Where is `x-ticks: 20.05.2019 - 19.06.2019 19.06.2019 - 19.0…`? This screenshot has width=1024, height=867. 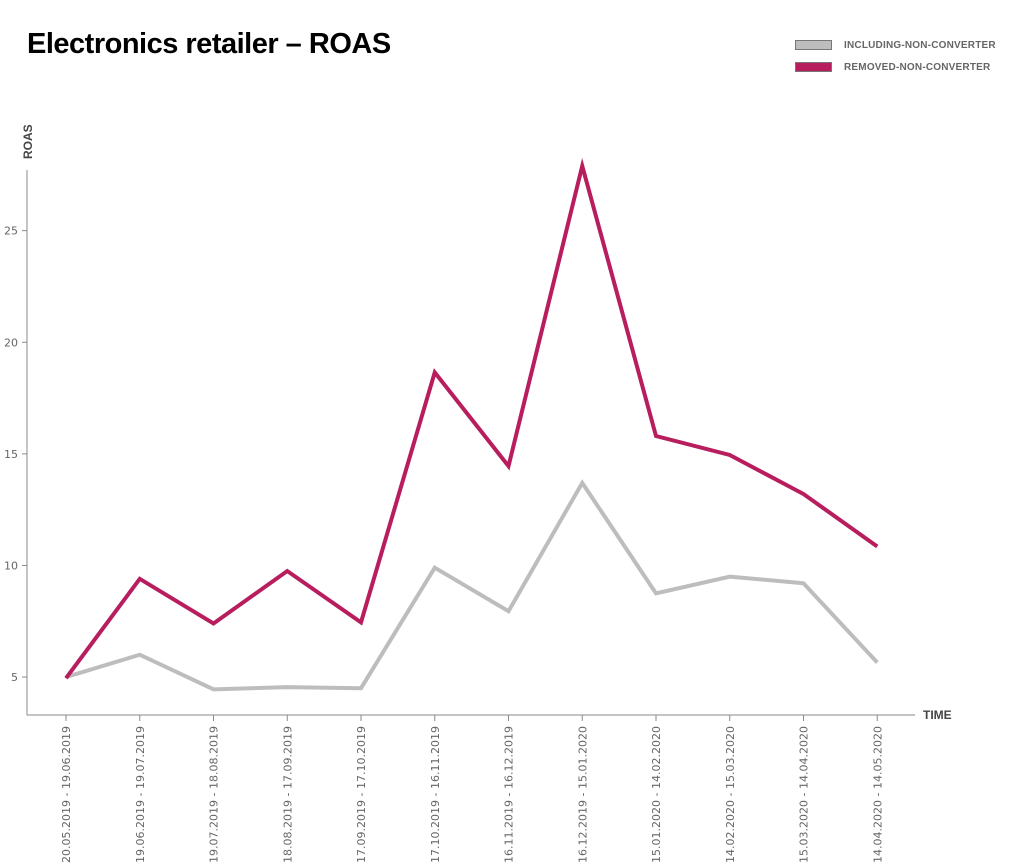 x-ticks: 20.05.2019 - 19.06.2019 19.06.2019 - 19.0… is located at coordinates (472, 789).